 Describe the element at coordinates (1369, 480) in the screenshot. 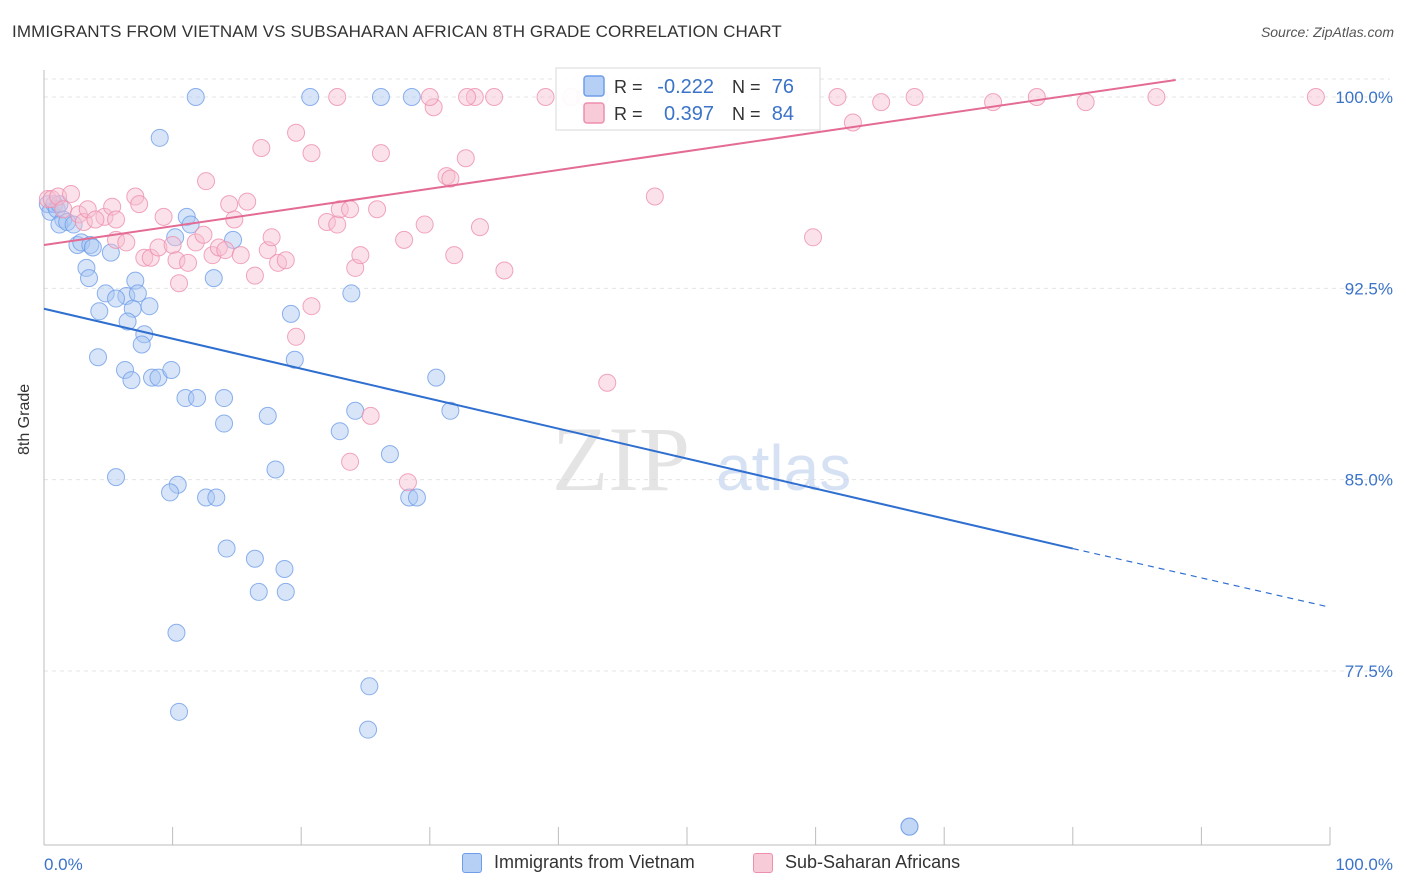

I see `y-tick-label: 85.0%` at that location.